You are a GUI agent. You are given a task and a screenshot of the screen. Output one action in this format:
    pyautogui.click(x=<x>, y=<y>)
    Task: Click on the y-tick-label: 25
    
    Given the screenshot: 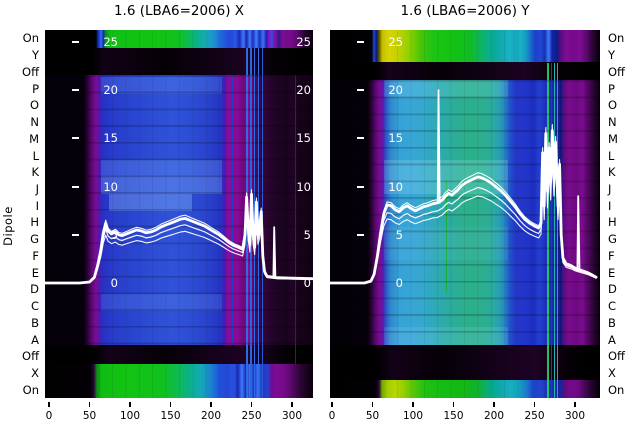 What is the action you would take?
    pyautogui.click(x=95, y=42)
    